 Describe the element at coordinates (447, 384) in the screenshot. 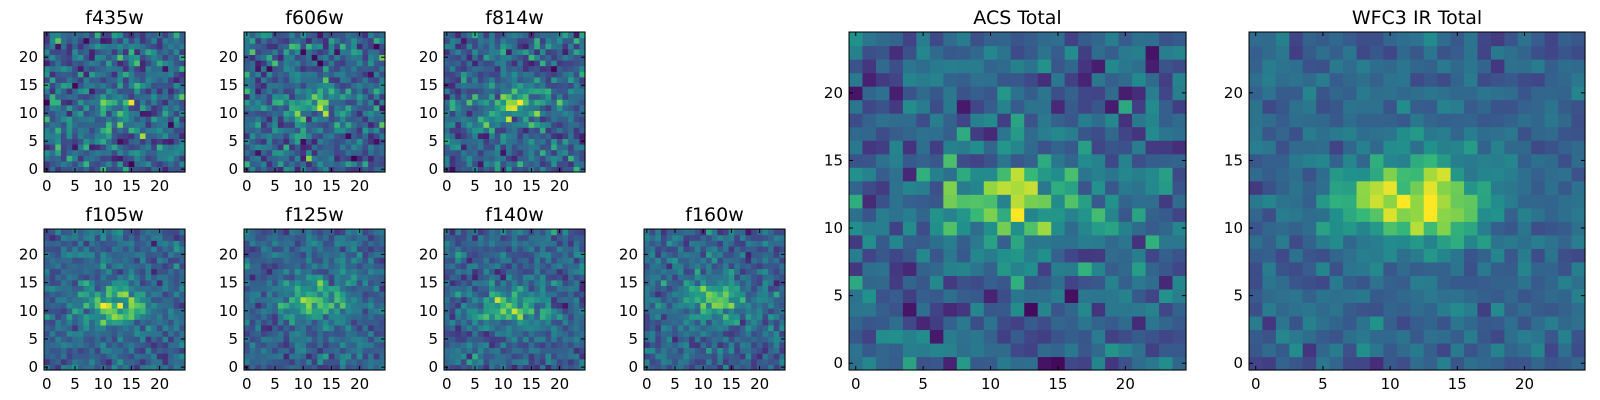

I see `x-tick-label: 0` at that location.